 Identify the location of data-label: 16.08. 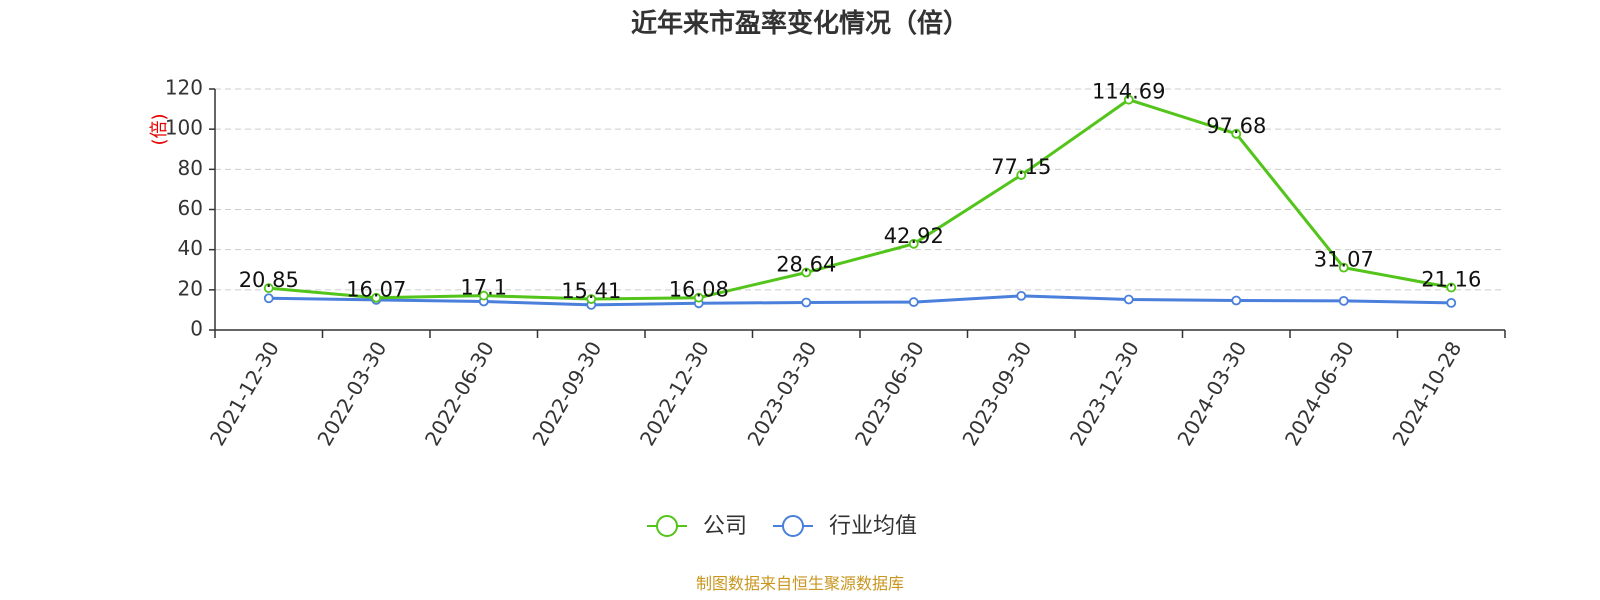
(699, 290).